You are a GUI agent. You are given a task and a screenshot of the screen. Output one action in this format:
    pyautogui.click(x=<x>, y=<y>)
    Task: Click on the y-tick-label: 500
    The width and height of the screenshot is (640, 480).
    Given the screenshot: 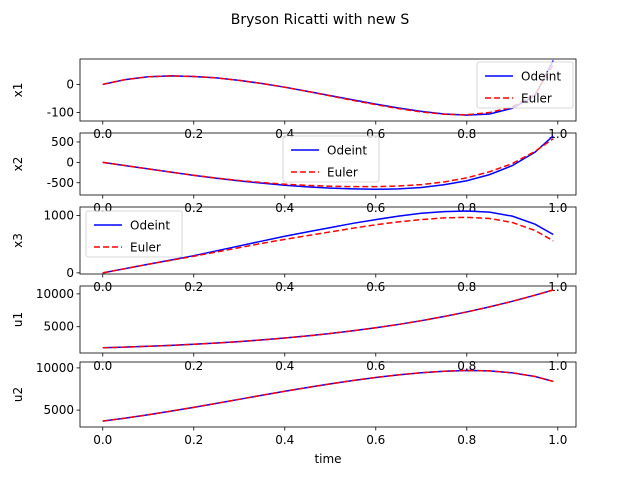 What is the action you would take?
    pyautogui.click(x=62, y=142)
    